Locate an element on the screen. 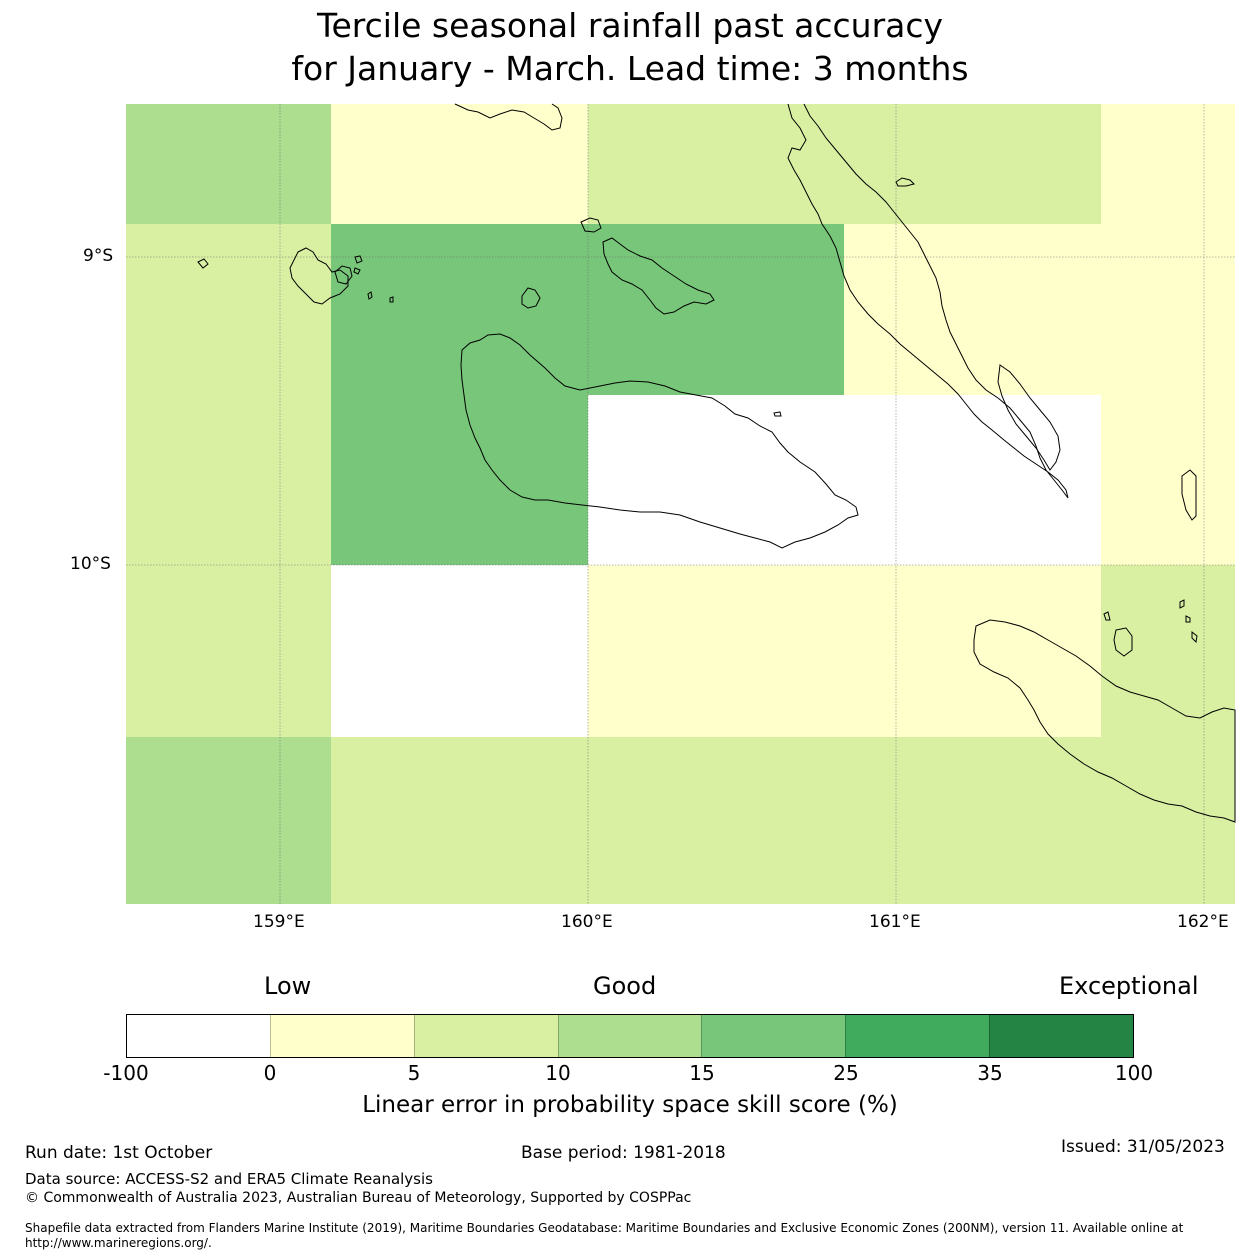  colorbar is located at coordinates (630, 1036).